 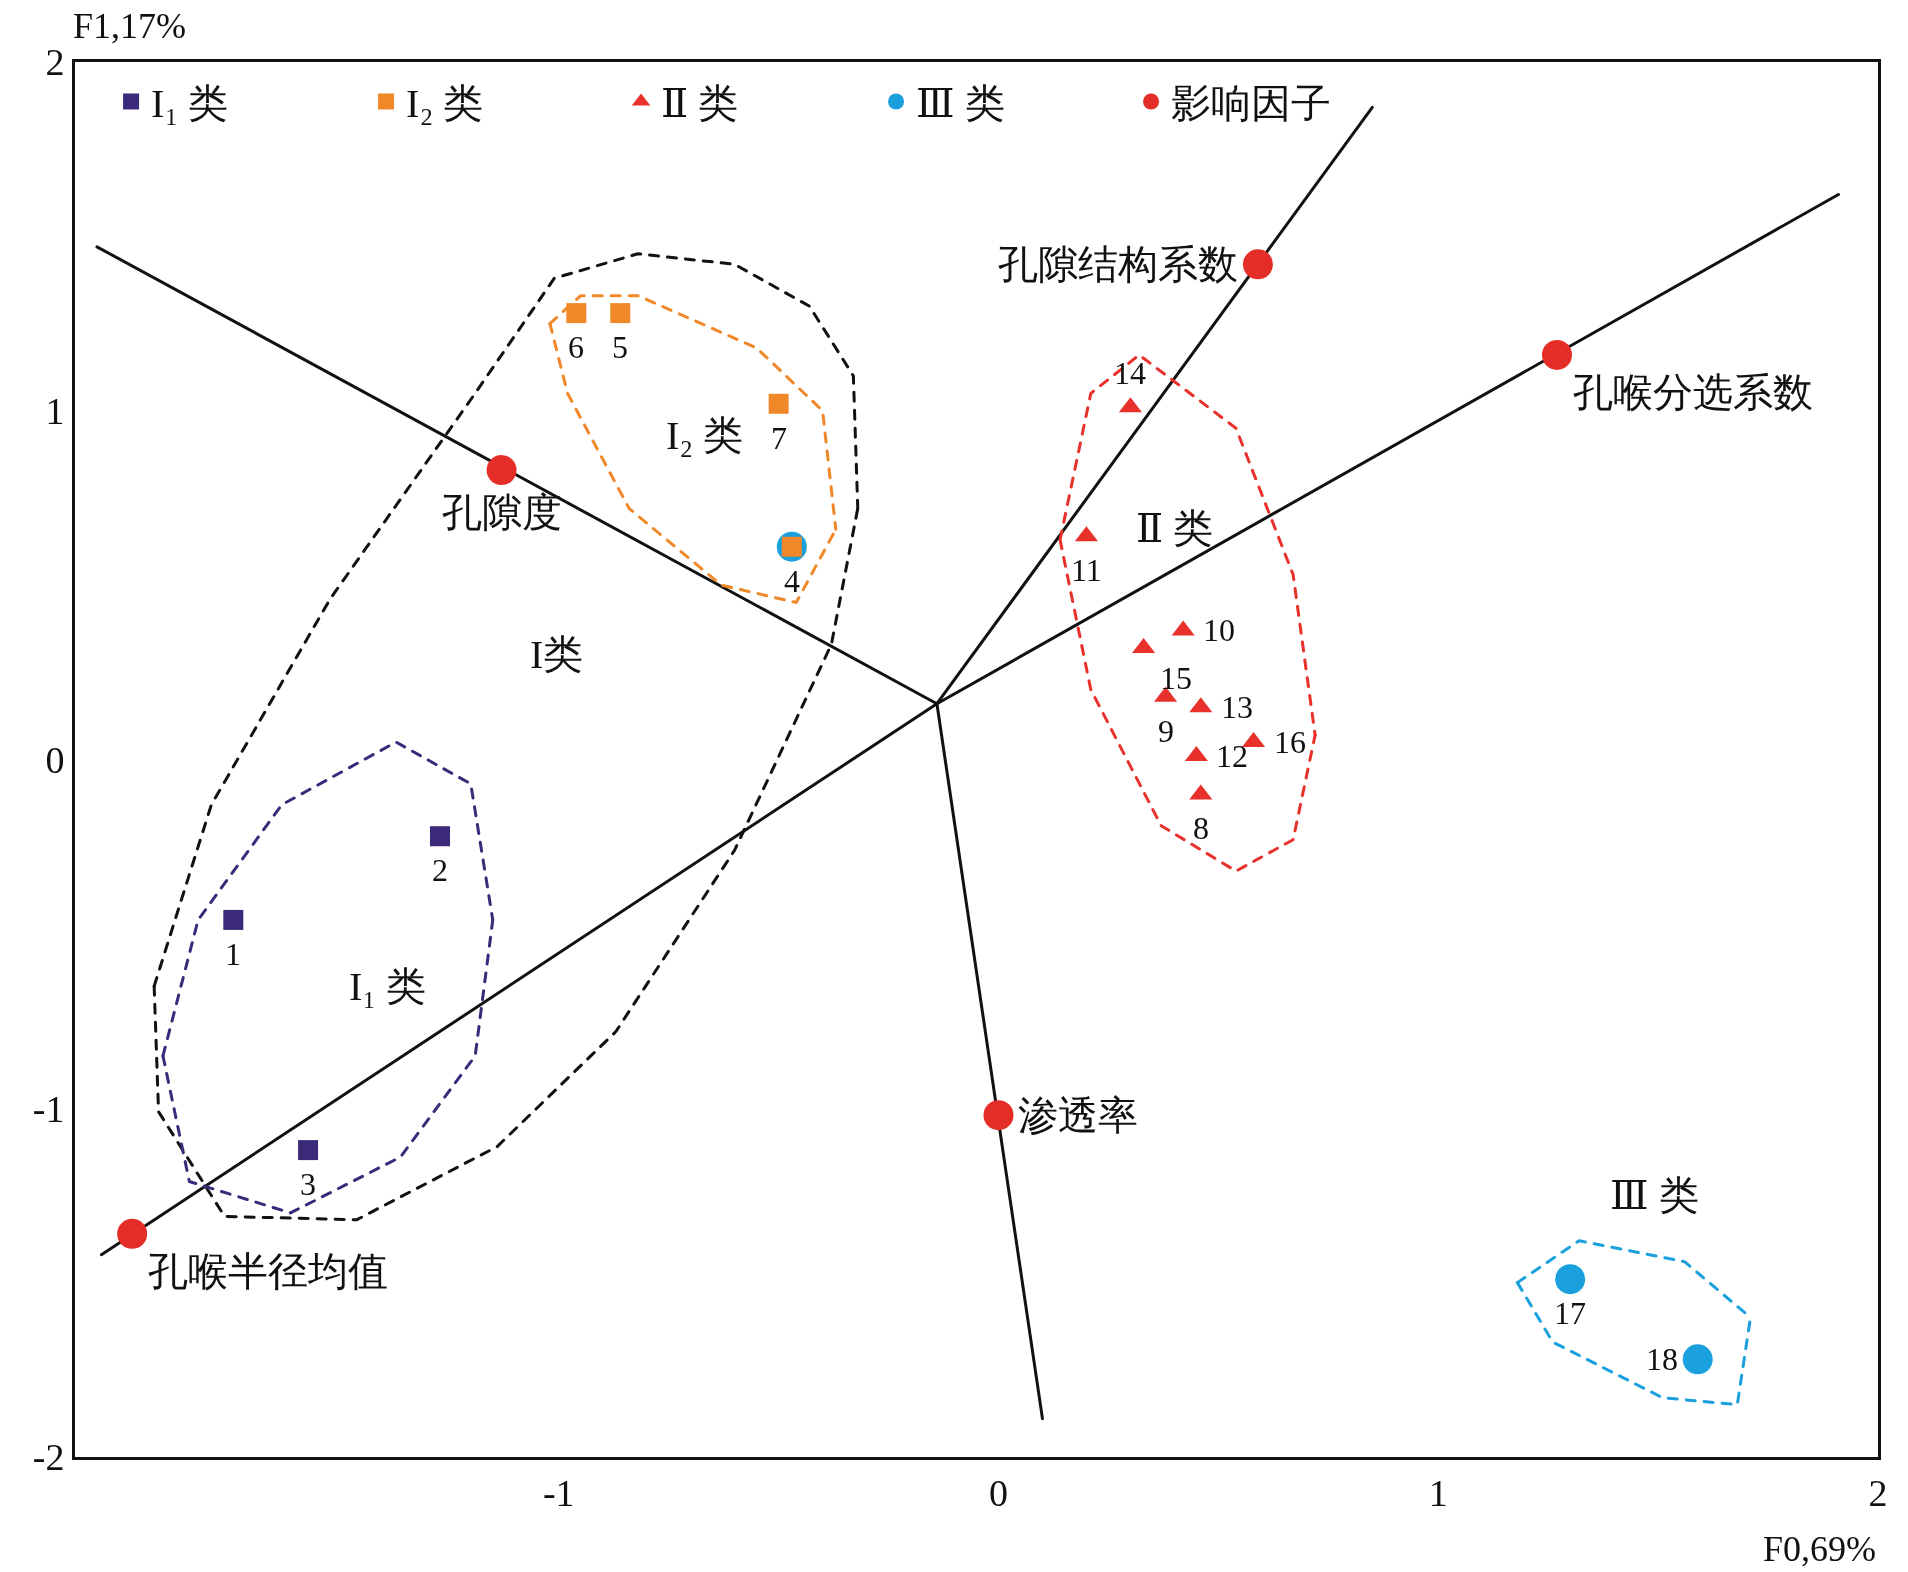 I want to click on legend-label: Ⅱ 类, so click(x=700, y=104).